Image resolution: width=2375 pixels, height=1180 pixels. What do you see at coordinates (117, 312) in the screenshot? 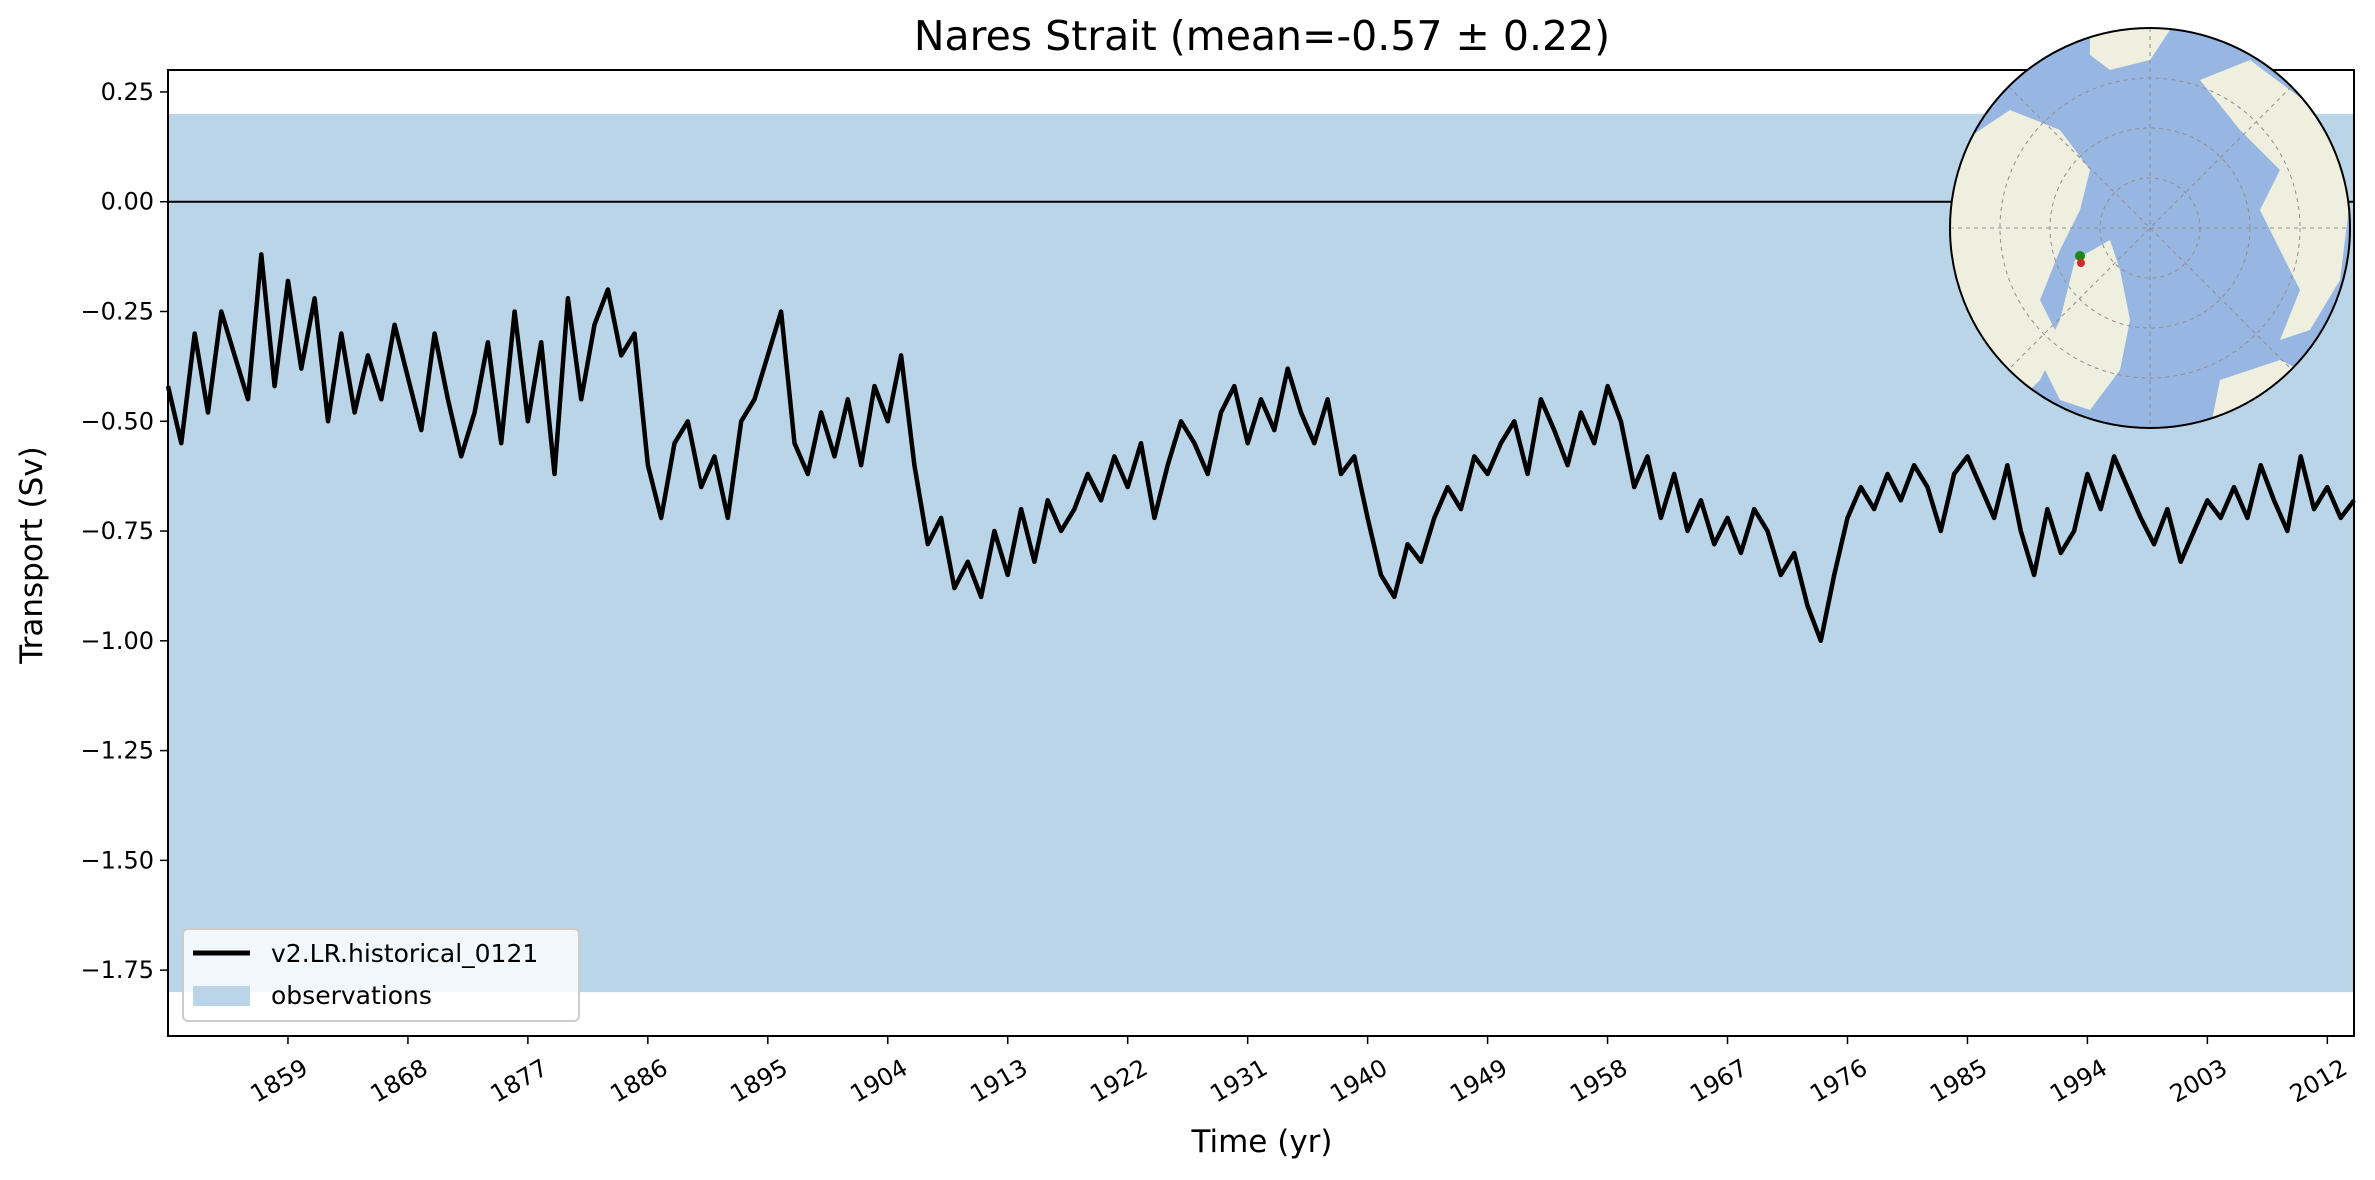
I see `y-tick-label: −0.25` at bounding box center [117, 312].